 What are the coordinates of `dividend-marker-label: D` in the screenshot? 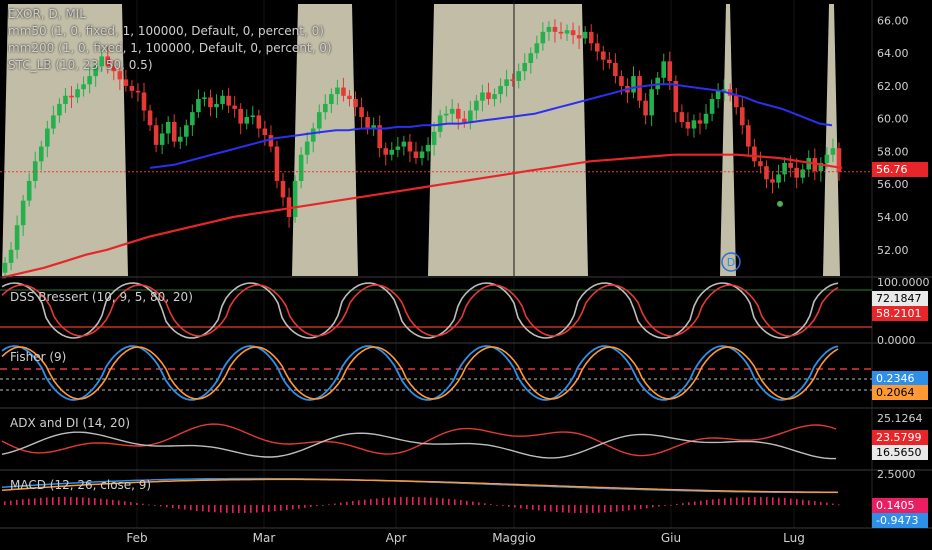 It's located at (731, 262).